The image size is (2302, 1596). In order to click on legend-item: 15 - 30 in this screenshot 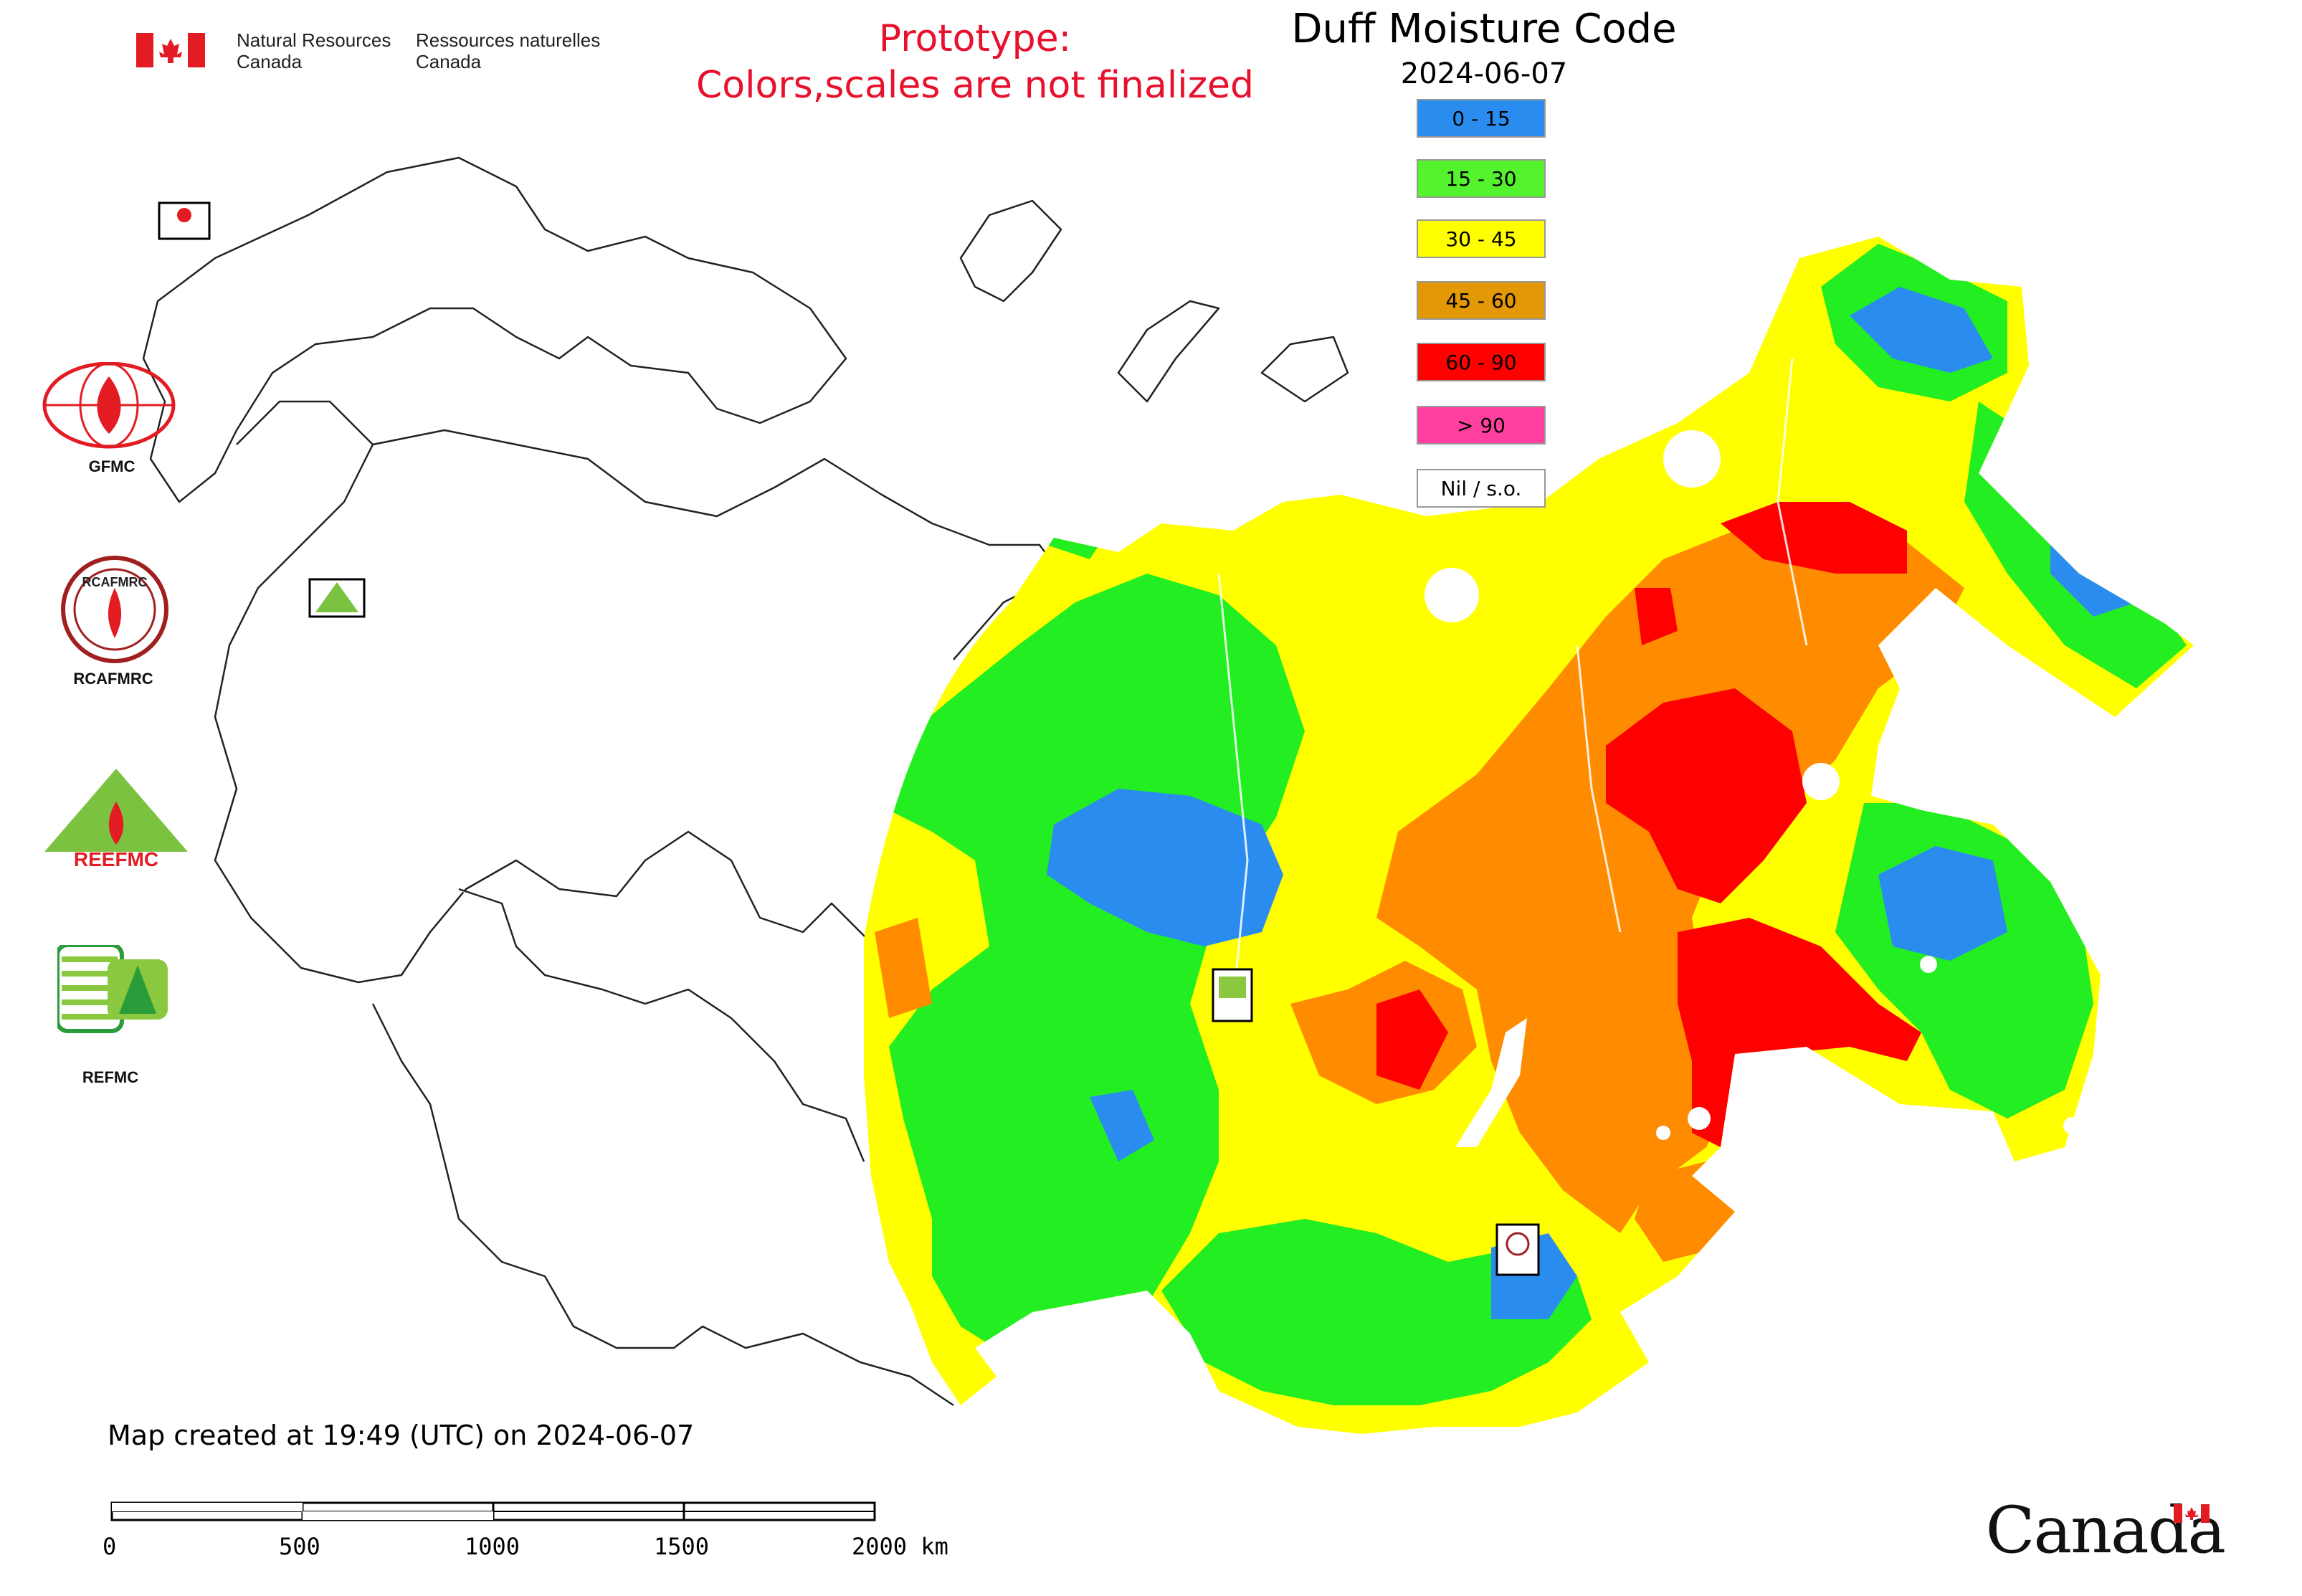, I will do `click(1481, 178)`.